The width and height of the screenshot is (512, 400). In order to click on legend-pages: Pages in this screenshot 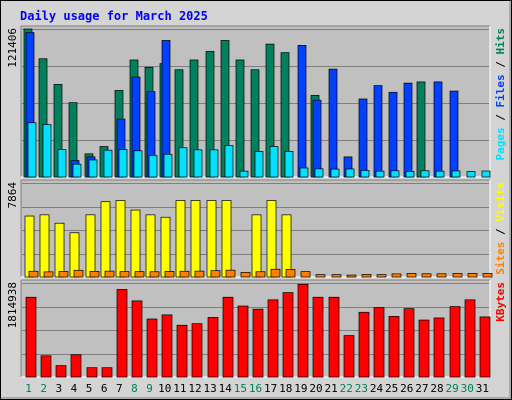, I will do `click(500, 143)`.